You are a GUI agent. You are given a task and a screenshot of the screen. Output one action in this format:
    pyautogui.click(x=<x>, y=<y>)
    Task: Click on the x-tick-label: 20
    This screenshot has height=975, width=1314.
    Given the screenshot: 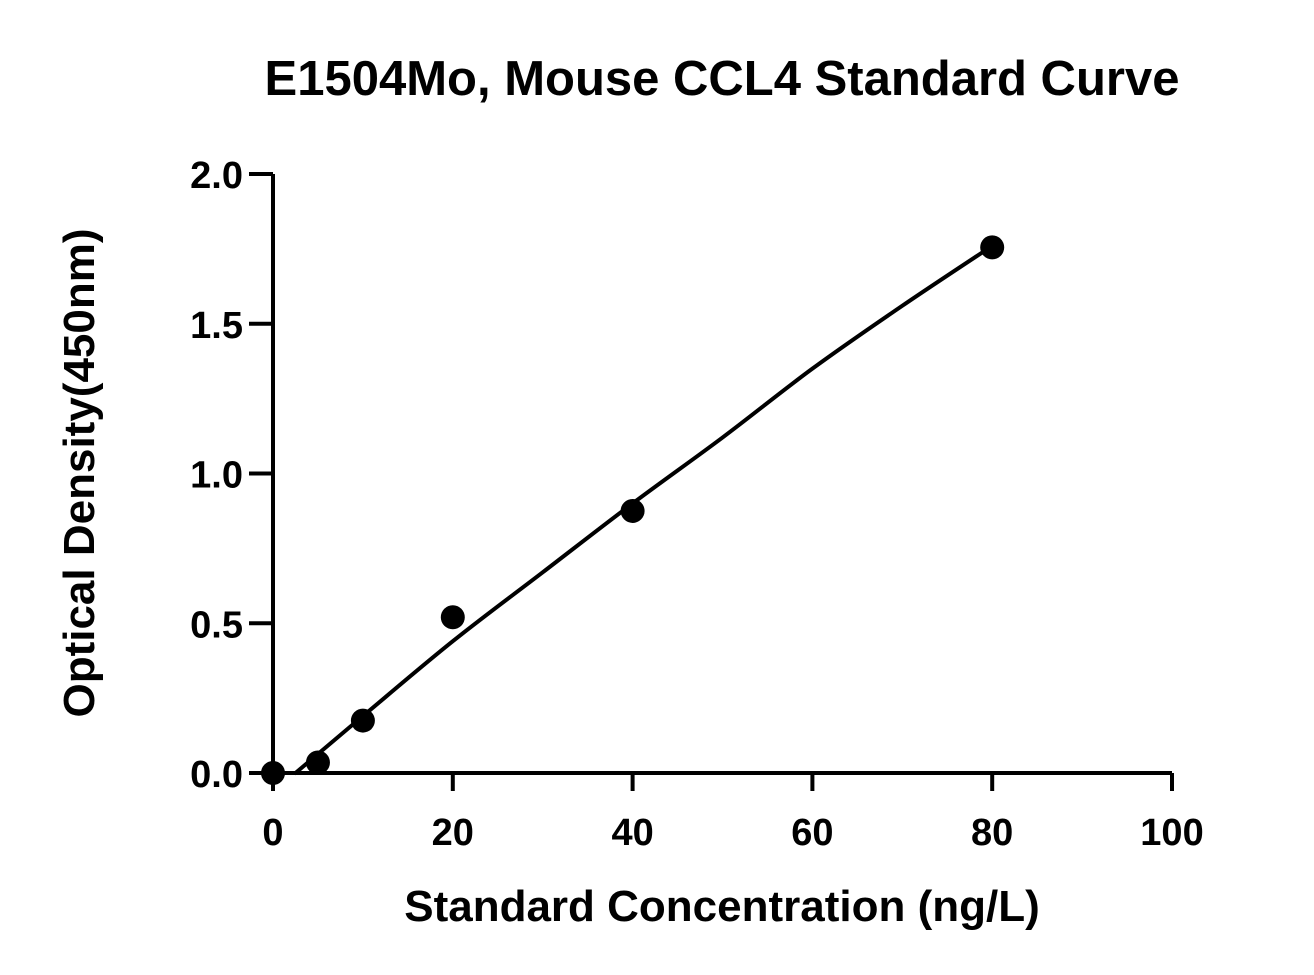 What is the action you would take?
    pyautogui.click(x=453, y=833)
    